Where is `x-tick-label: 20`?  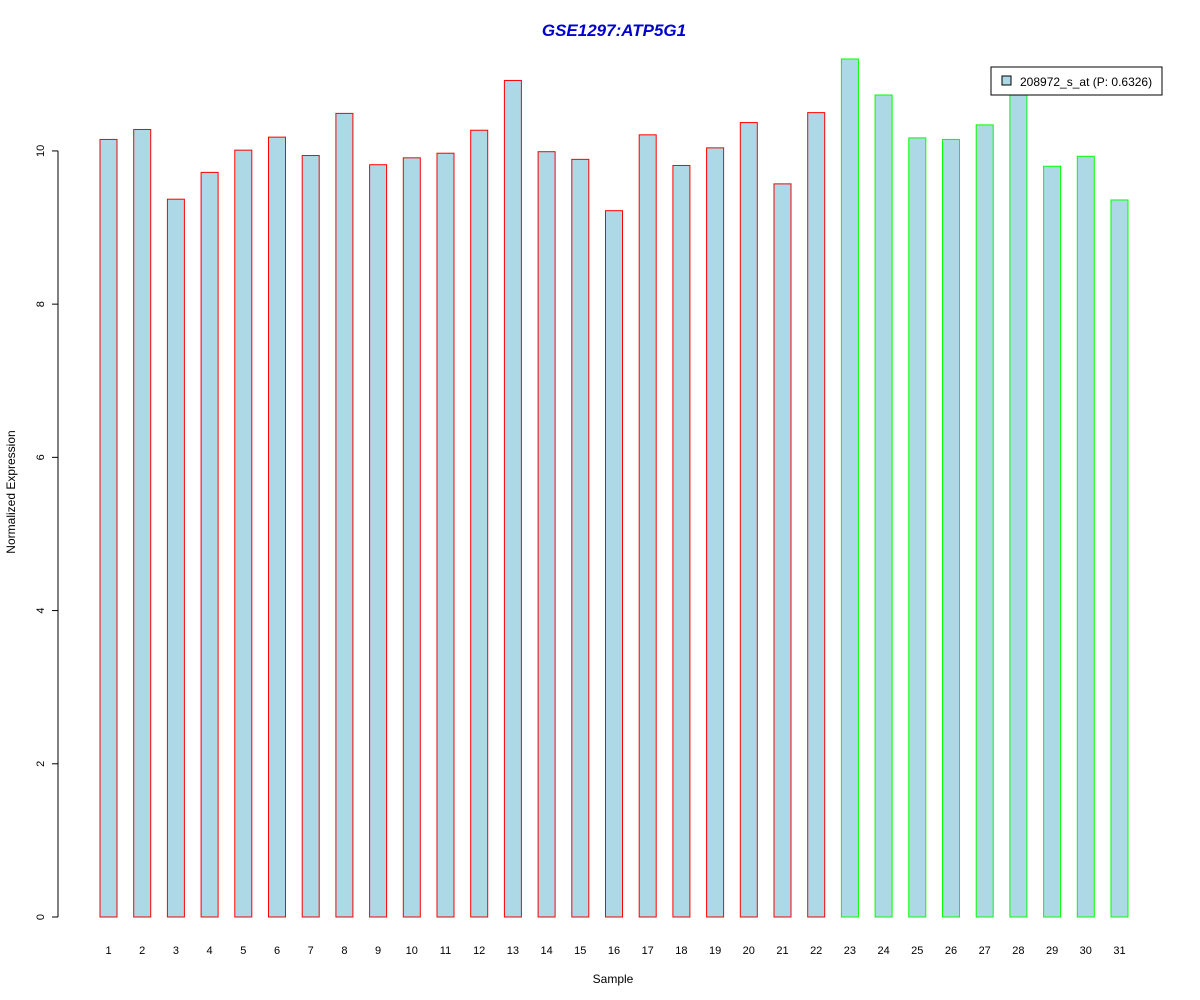
x-tick-label: 20 is located at coordinates (749, 951).